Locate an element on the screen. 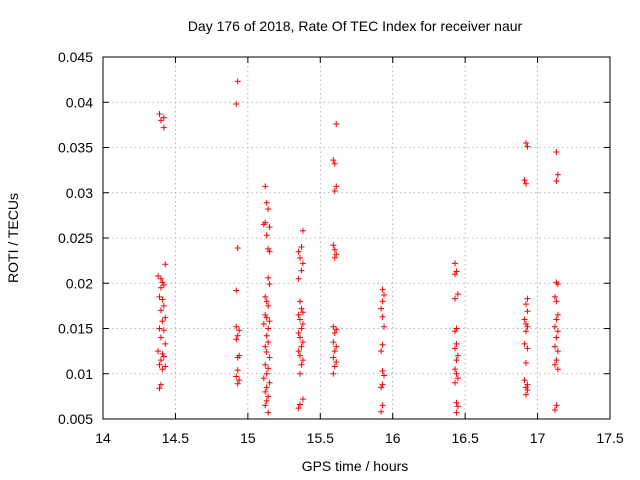 This screenshot has height=480, width=640. y-tick-label: 0.025 is located at coordinates (75, 238).